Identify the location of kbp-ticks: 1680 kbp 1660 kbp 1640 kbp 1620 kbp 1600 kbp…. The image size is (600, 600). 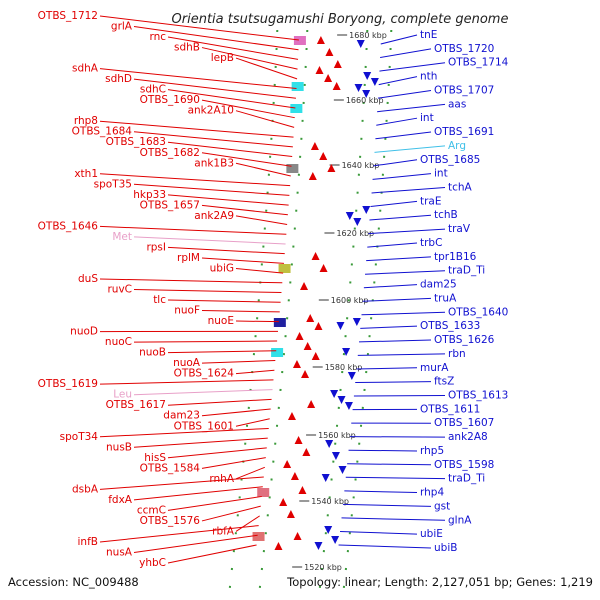
(339, 301).